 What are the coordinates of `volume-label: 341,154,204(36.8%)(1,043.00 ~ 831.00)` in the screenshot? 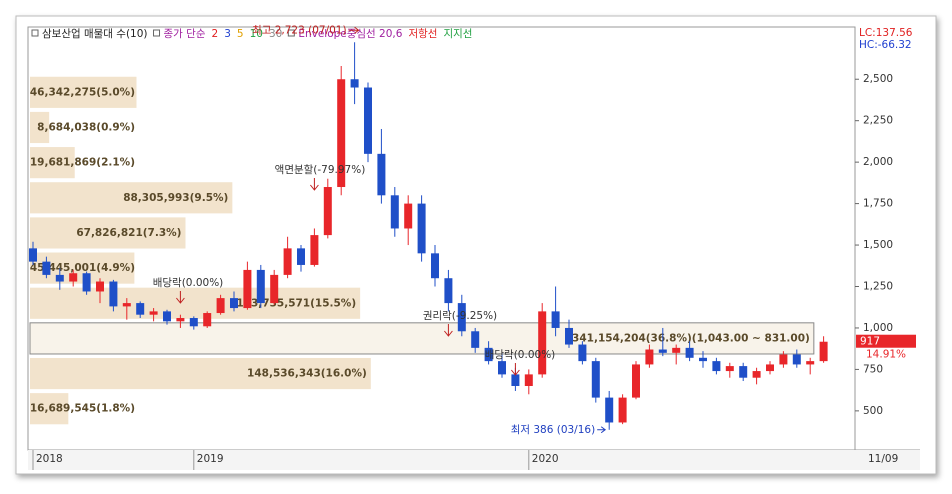 It's located at (691, 338).